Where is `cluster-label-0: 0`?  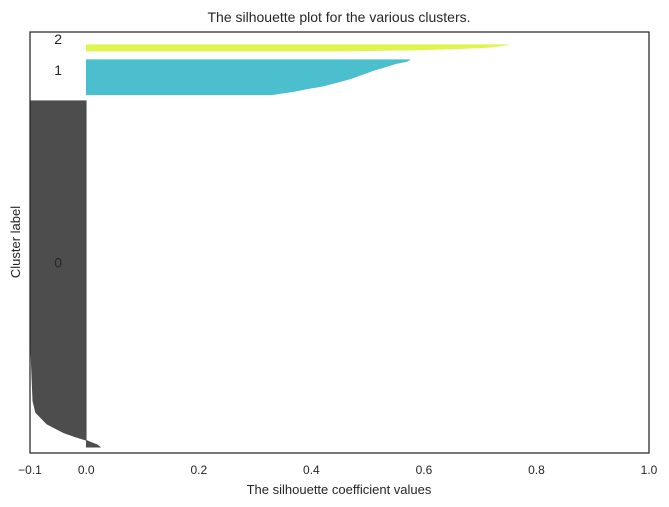 cluster-label-0: 0 is located at coordinates (58, 263).